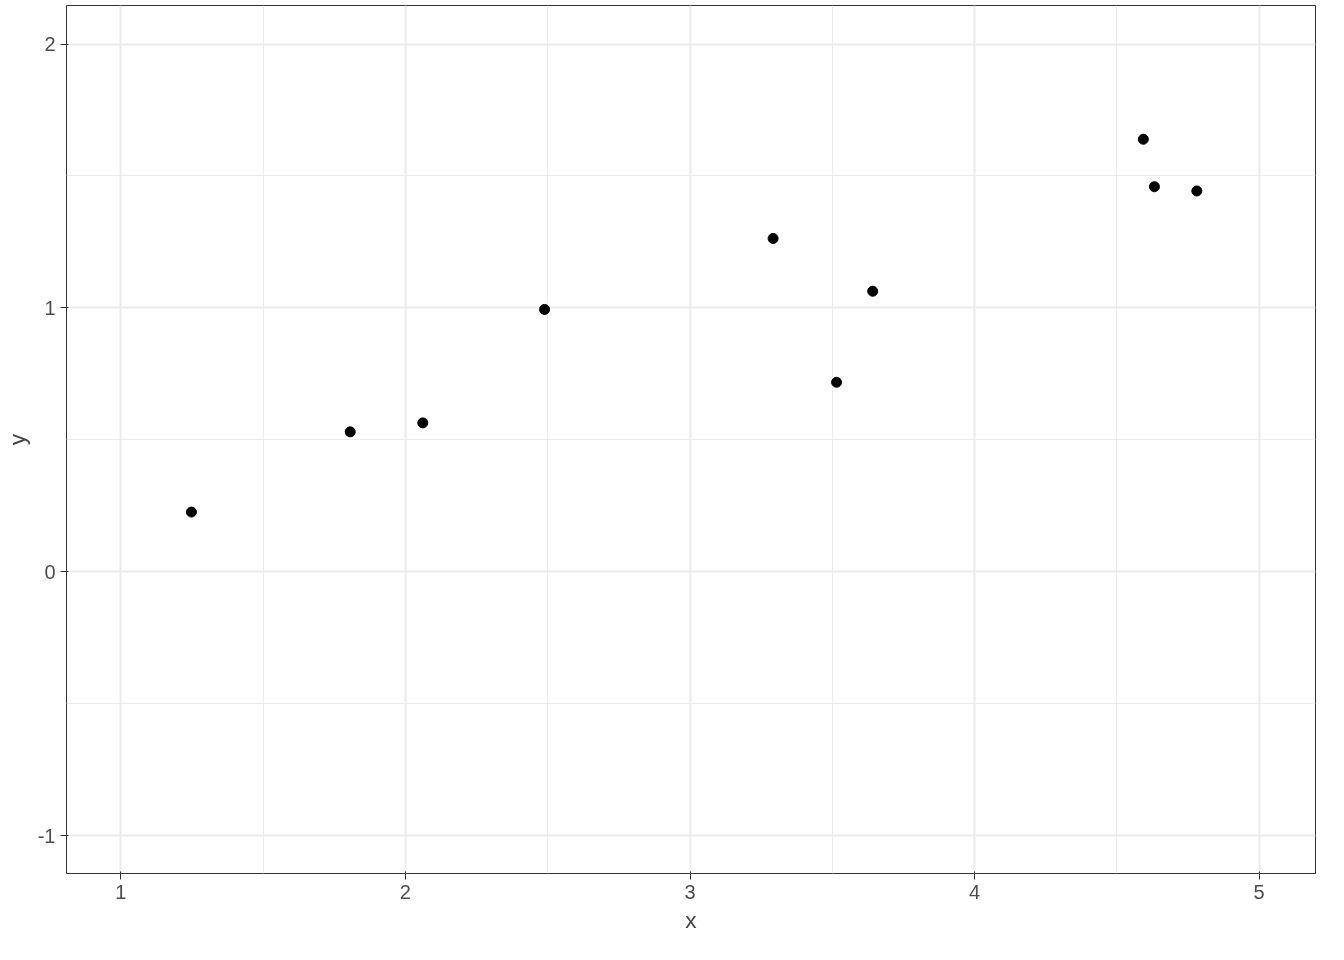 The width and height of the screenshot is (1344, 960). I want to click on x-tick-label: 4, so click(975, 891).